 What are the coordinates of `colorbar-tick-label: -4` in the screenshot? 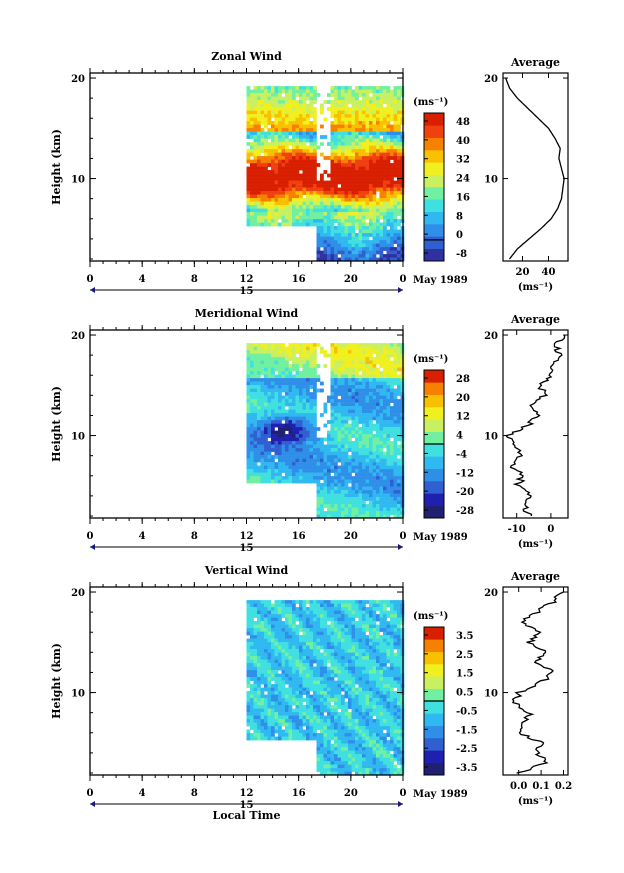 It's located at (461, 454).